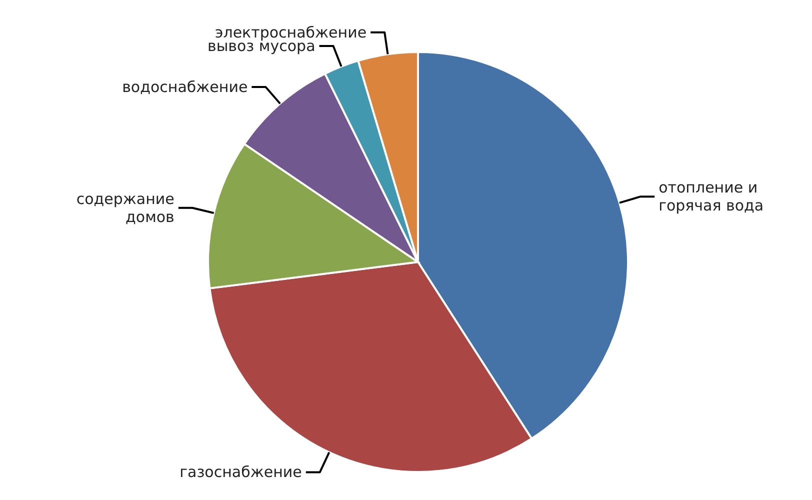 The width and height of the screenshot is (812, 500). I want to click on slice-label: водоснабжение, so click(185, 87).